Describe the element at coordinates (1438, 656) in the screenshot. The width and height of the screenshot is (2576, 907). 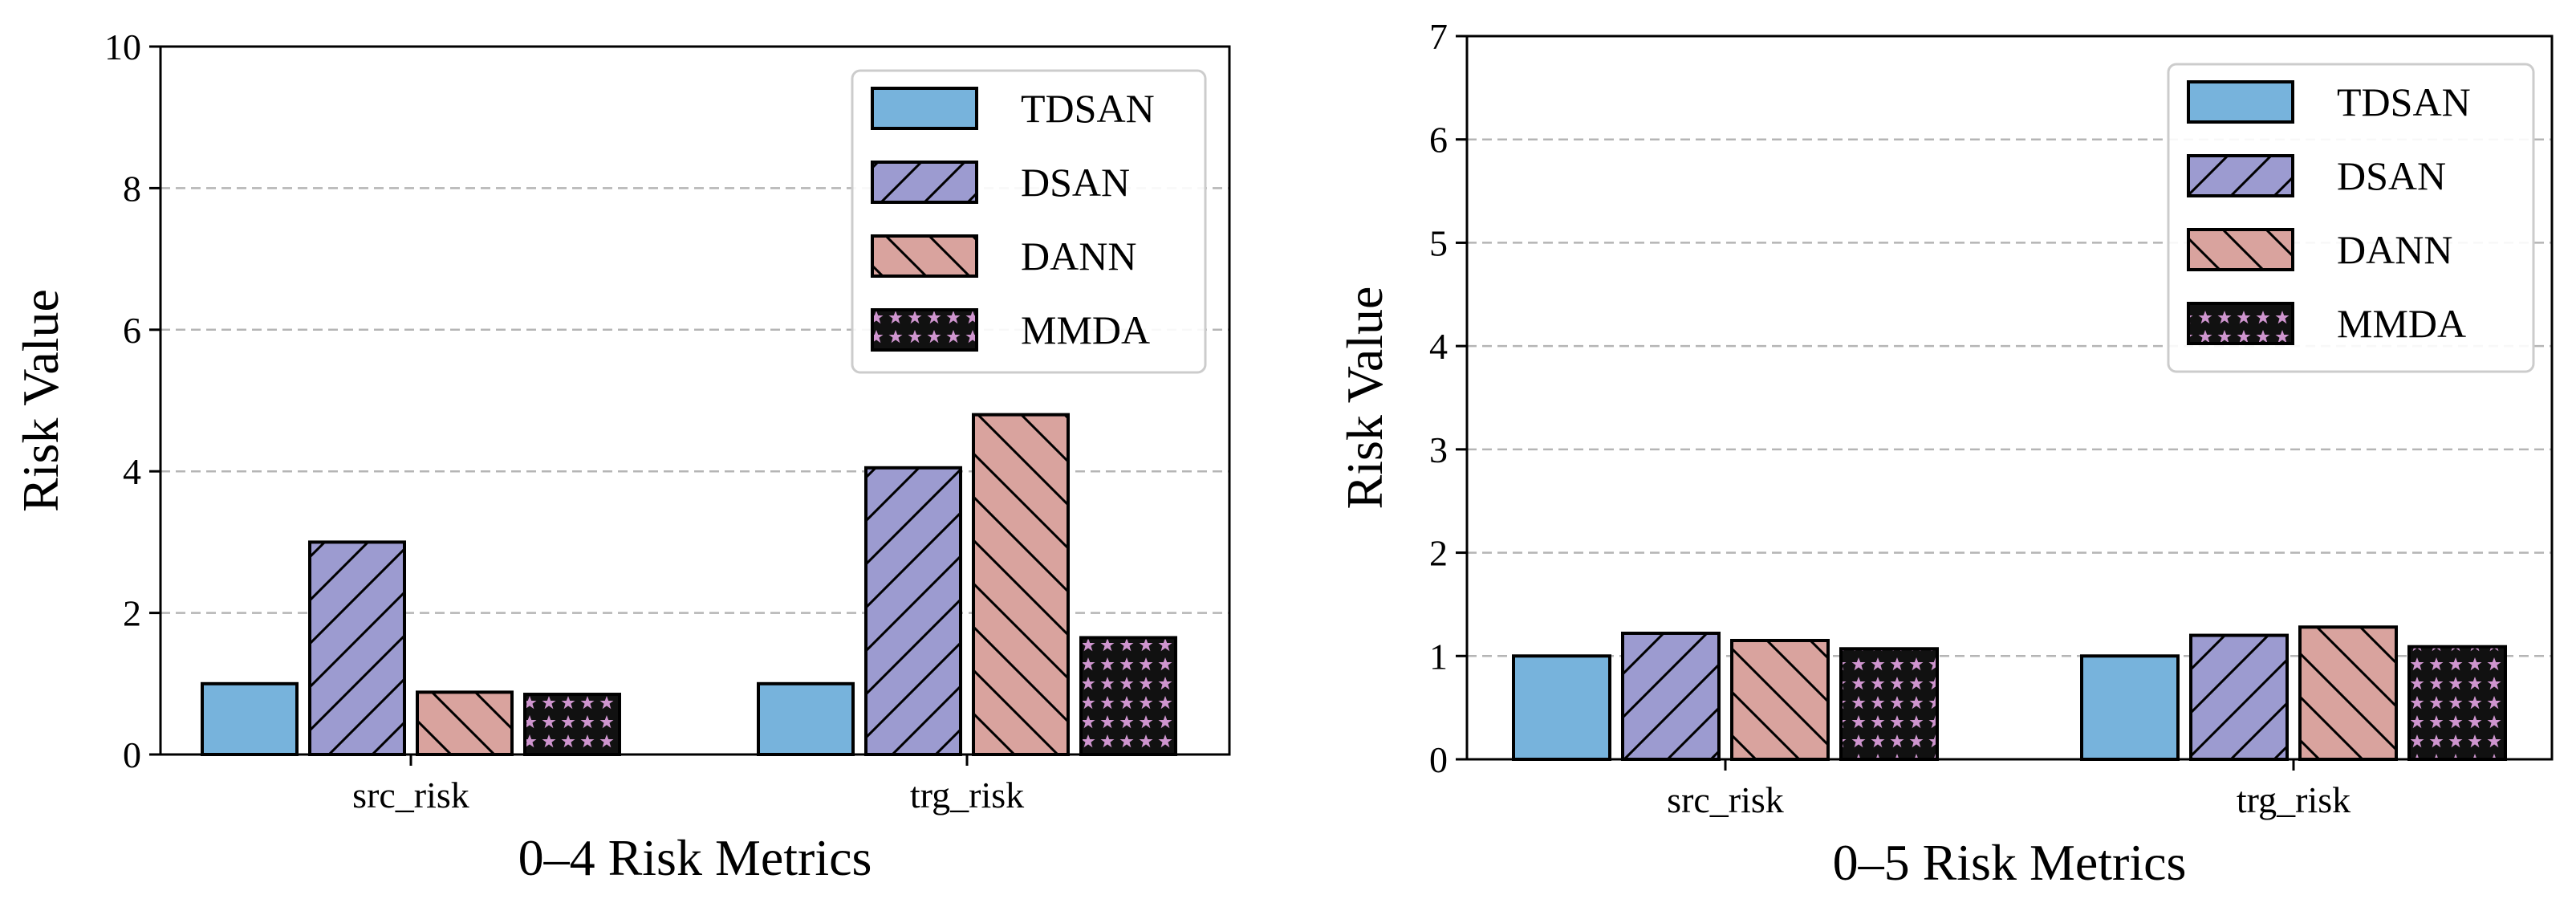
I see `y-tick-label: 1` at that location.